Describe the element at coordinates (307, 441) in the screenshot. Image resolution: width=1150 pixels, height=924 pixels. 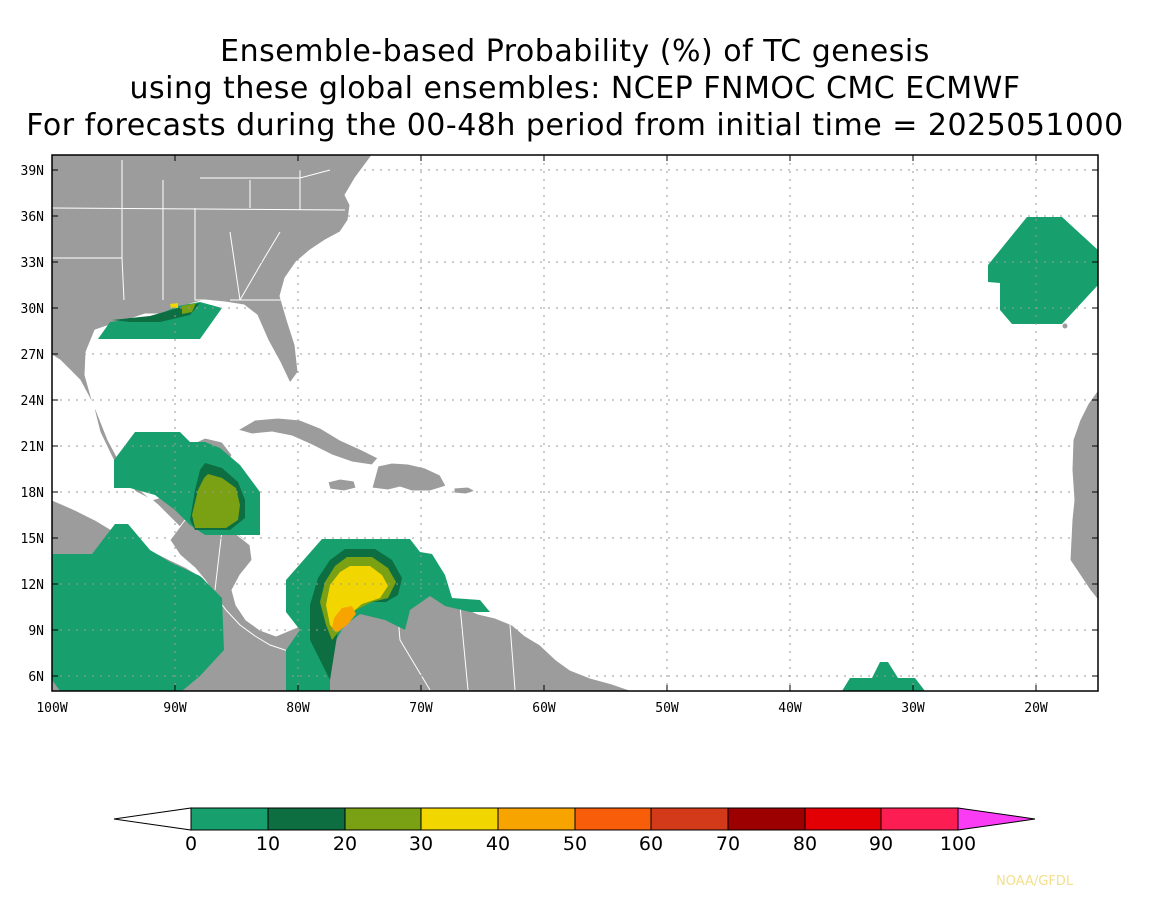
I see `land-cuba` at that location.